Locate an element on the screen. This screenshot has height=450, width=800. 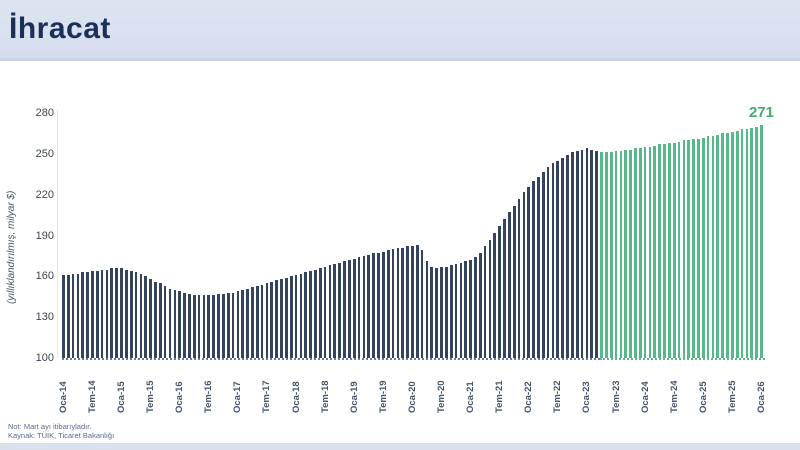
x-tick-label: Oca-15 is located at coordinates (122, 397).